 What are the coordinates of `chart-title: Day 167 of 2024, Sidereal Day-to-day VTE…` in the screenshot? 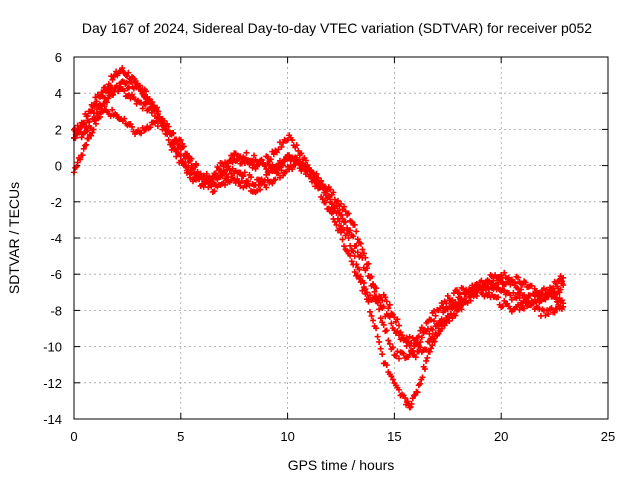 It's located at (337, 28).